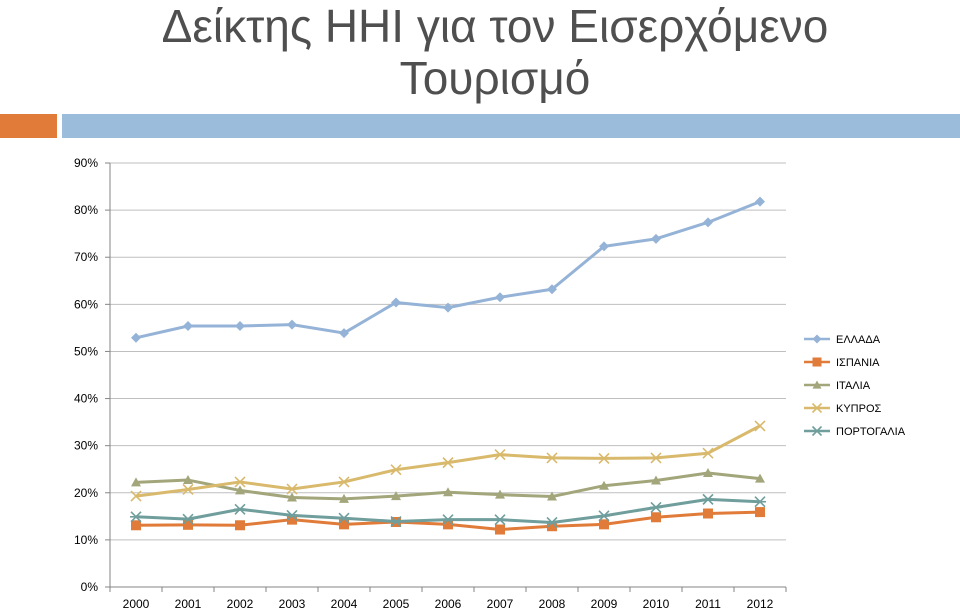 Image resolution: width=960 pixels, height=610 pixels. What do you see at coordinates (396, 521) in the screenshot?
I see `data-point-5-2005` at bounding box center [396, 521].